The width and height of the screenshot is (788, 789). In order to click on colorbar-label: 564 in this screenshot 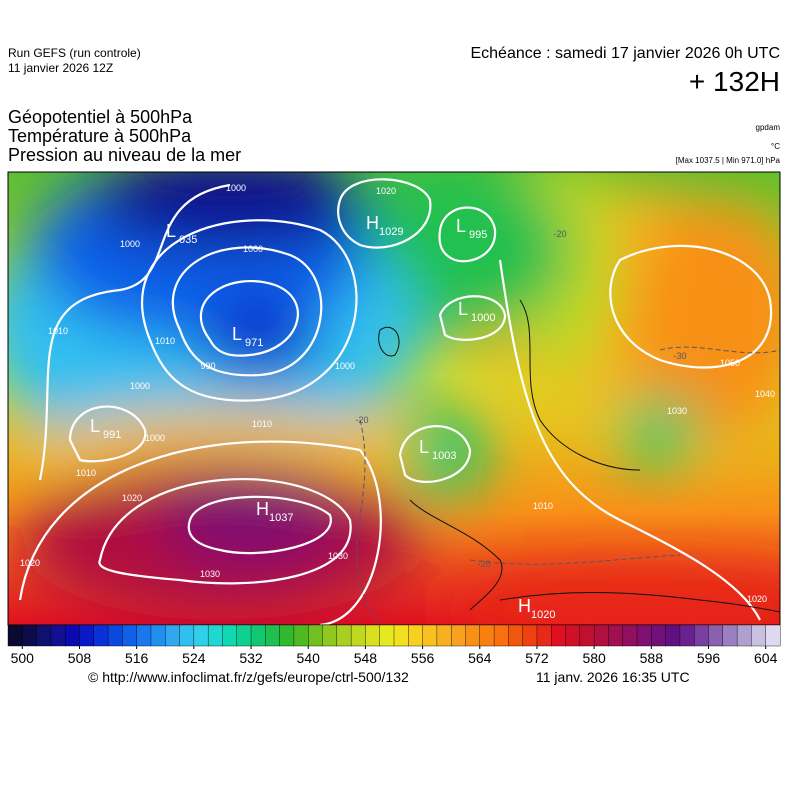, I will do `click(480, 658)`.